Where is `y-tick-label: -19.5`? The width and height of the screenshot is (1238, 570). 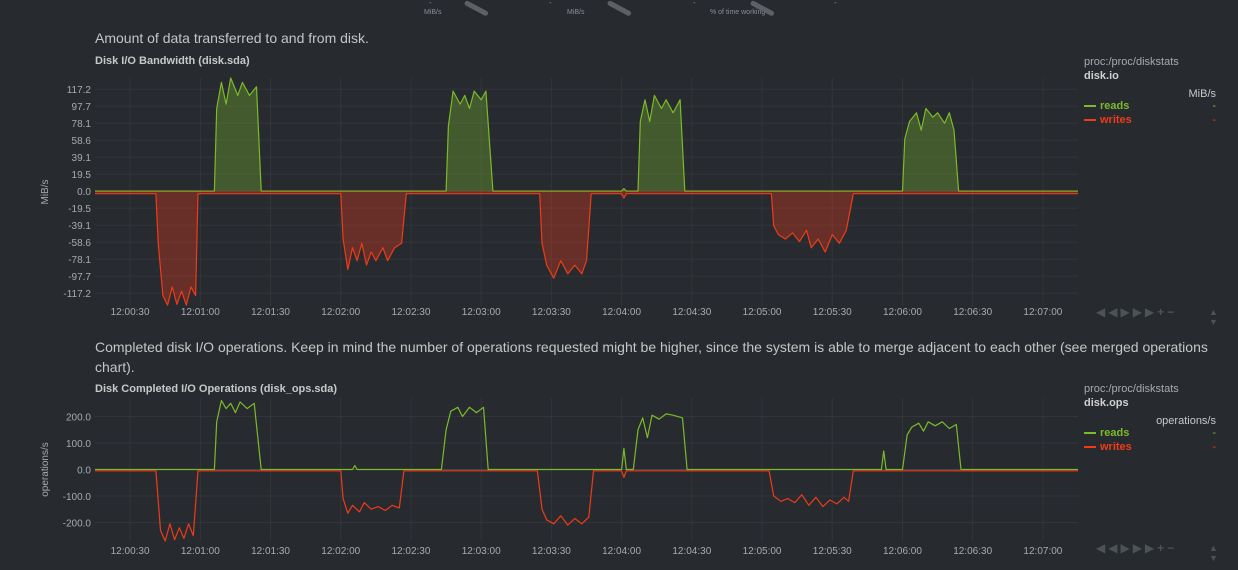
y-tick-label: -19.5 is located at coordinates (79, 209).